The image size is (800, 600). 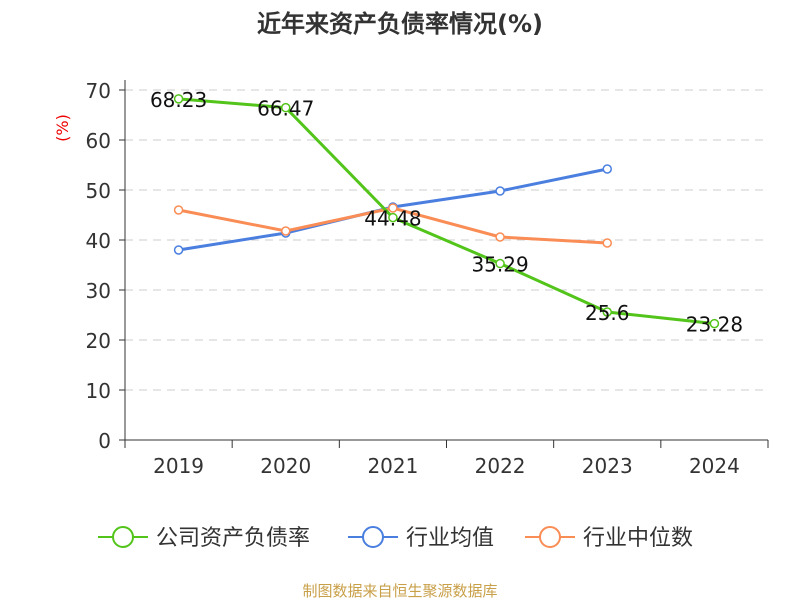 I want to click on y-tick-label: 10, so click(x=98, y=391).